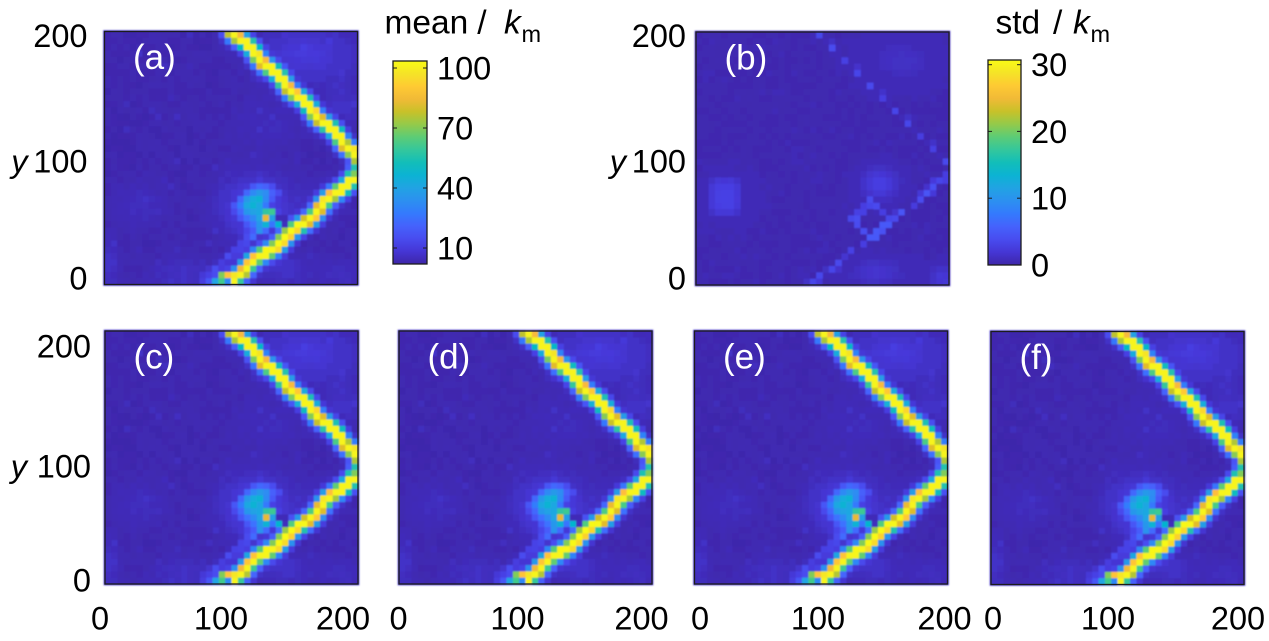 The image size is (1269, 641). What do you see at coordinates (154, 357) in the screenshot?
I see `svg-text: (c)` at bounding box center [154, 357].